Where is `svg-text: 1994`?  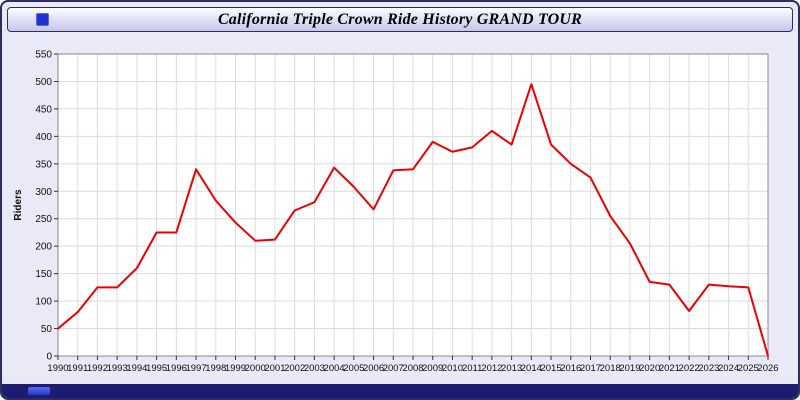 svg-text: 1994 is located at coordinates (136, 368).